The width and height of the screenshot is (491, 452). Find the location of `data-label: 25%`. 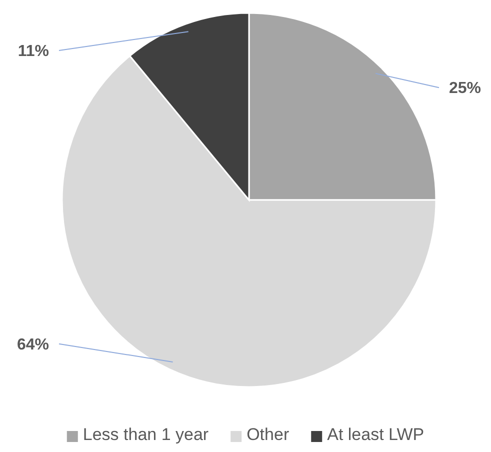

data-label: 25% is located at coordinates (465, 89).